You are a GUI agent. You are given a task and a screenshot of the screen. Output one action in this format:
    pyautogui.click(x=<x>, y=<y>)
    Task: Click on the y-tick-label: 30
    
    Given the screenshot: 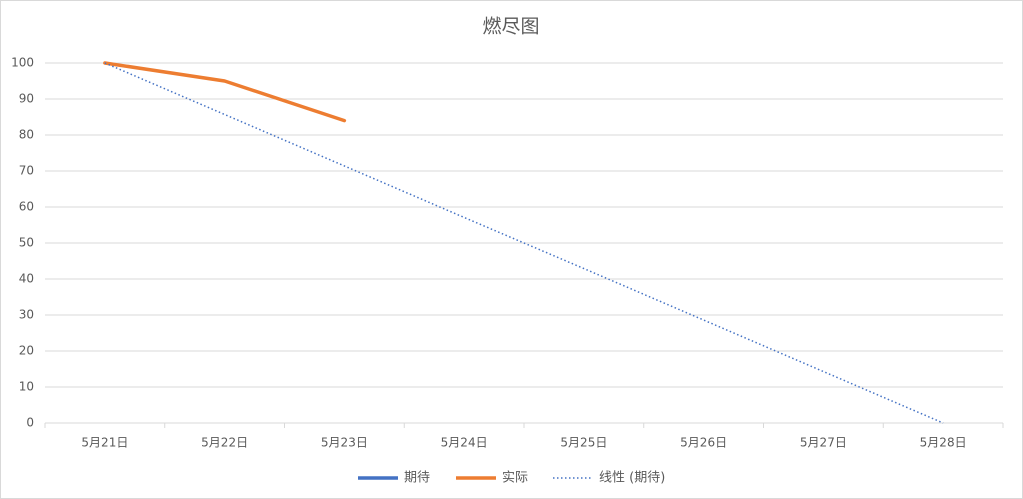 What is the action you would take?
    pyautogui.click(x=26, y=315)
    